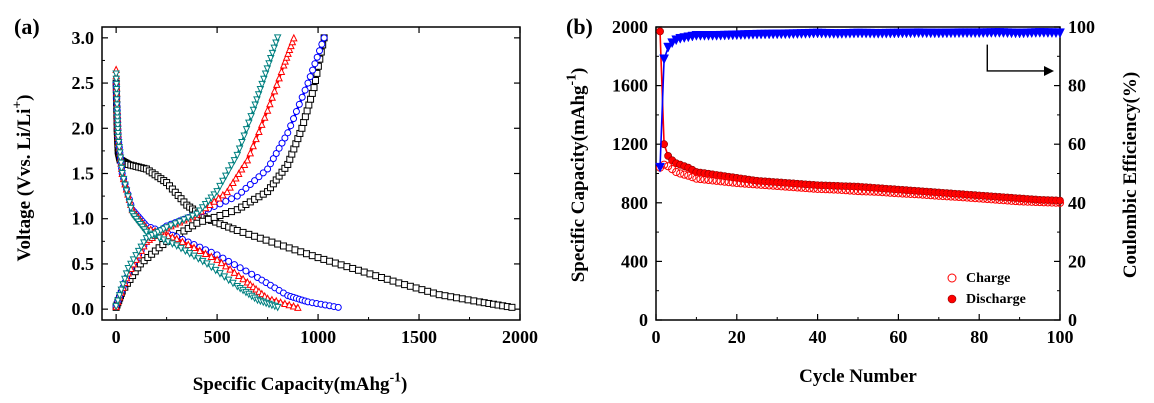  Describe the element at coordinates (1077, 261) in the screenshot. I see `y2-tick-label-b: 20` at that location.